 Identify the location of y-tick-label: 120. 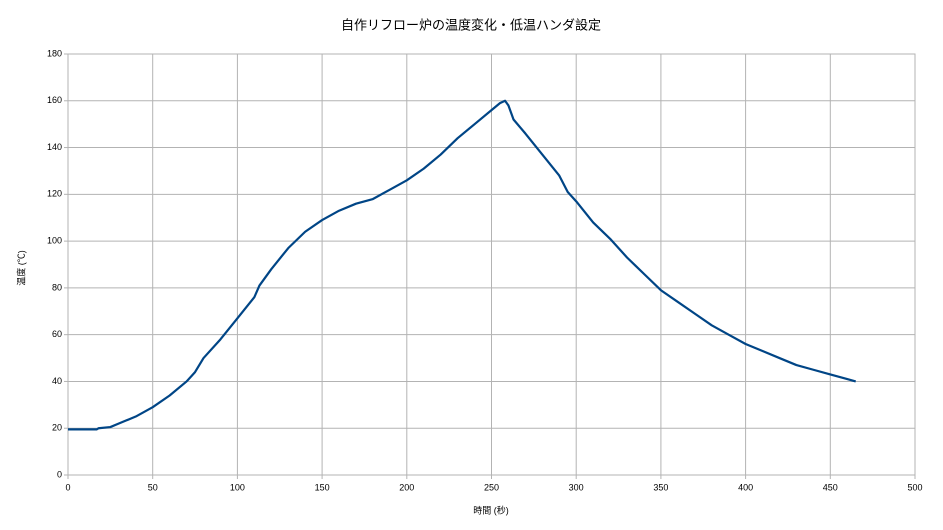
(54, 194).